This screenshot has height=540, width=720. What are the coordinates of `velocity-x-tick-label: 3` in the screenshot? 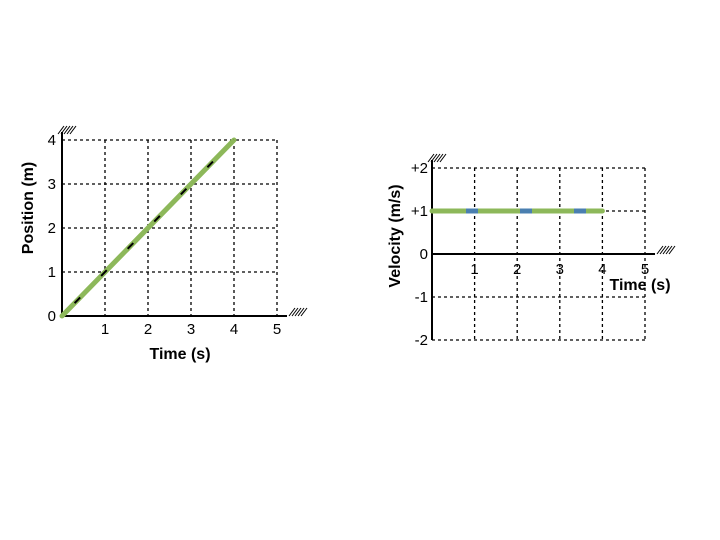 It's located at (560, 269).